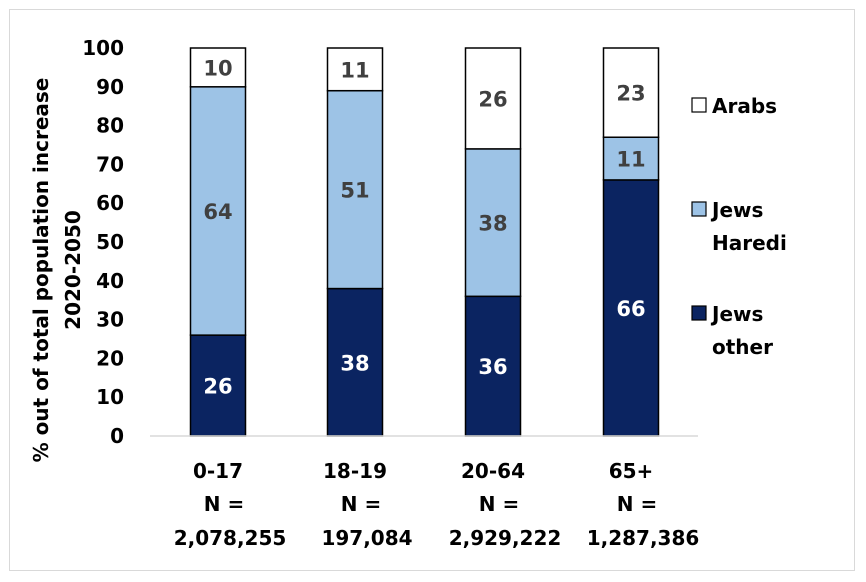 This screenshot has height=582, width=866. What do you see at coordinates (103, 48) in the screenshot?
I see `y-tick-label: 100` at bounding box center [103, 48].